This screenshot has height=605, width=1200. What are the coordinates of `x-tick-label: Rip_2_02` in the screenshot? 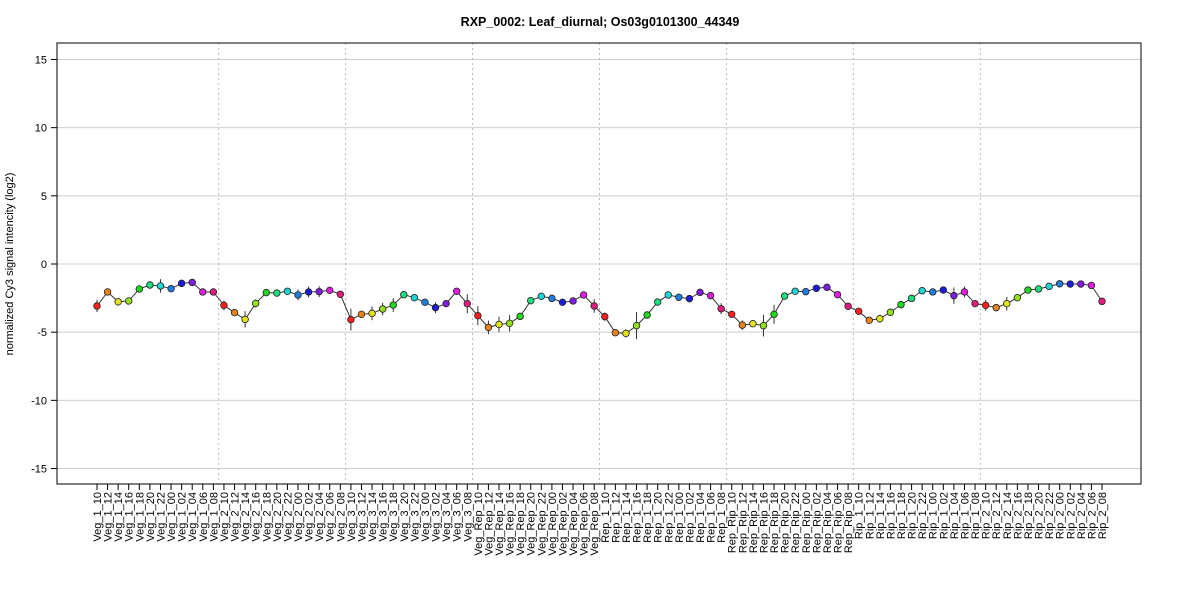 It's located at (1071, 515).